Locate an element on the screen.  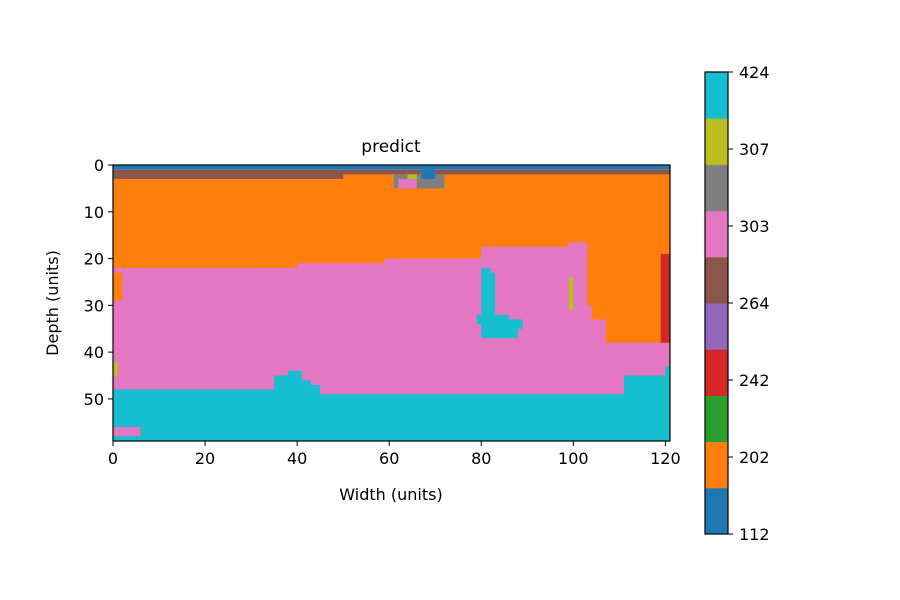
chart-title: predict is located at coordinates (391, 147).